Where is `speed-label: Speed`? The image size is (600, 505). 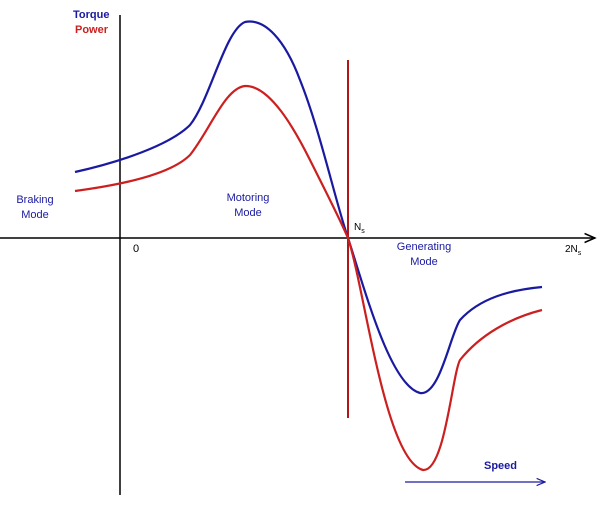
speed-label: Speed is located at coordinates (500, 466).